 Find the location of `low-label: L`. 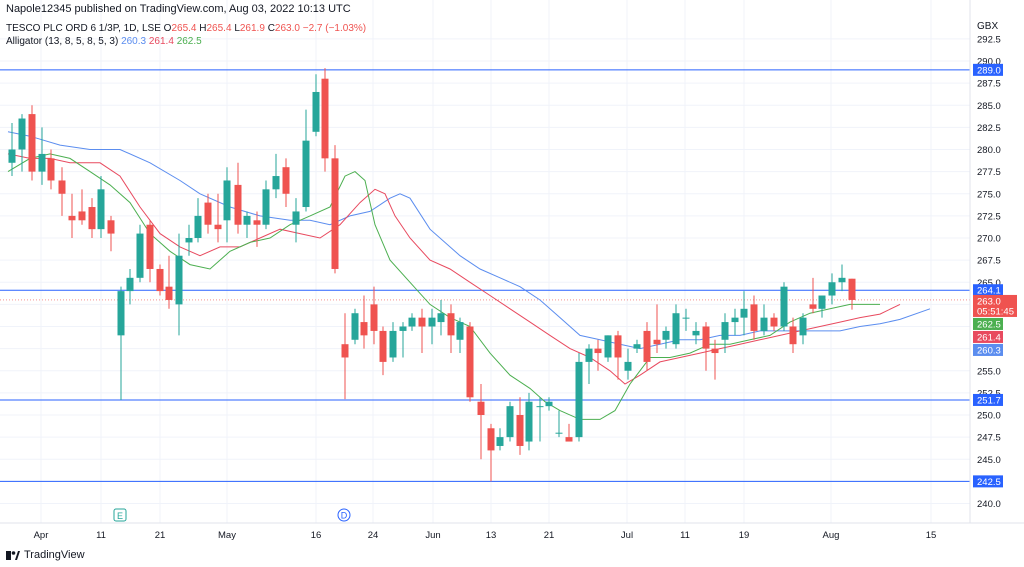

low-label: L is located at coordinates (237, 28).